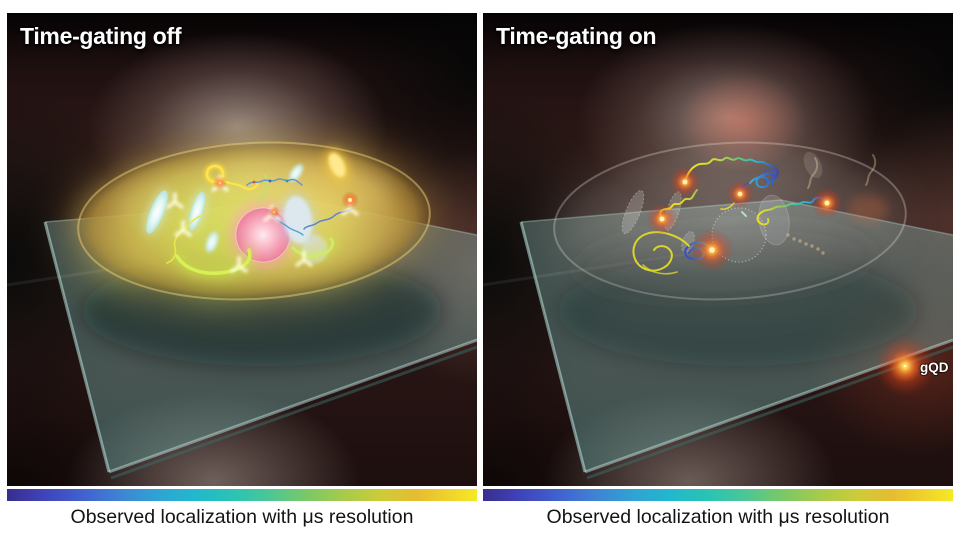  What do you see at coordinates (337, 165) in the screenshot?
I see `organelle-bright-yellow` at bounding box center [337, 165].